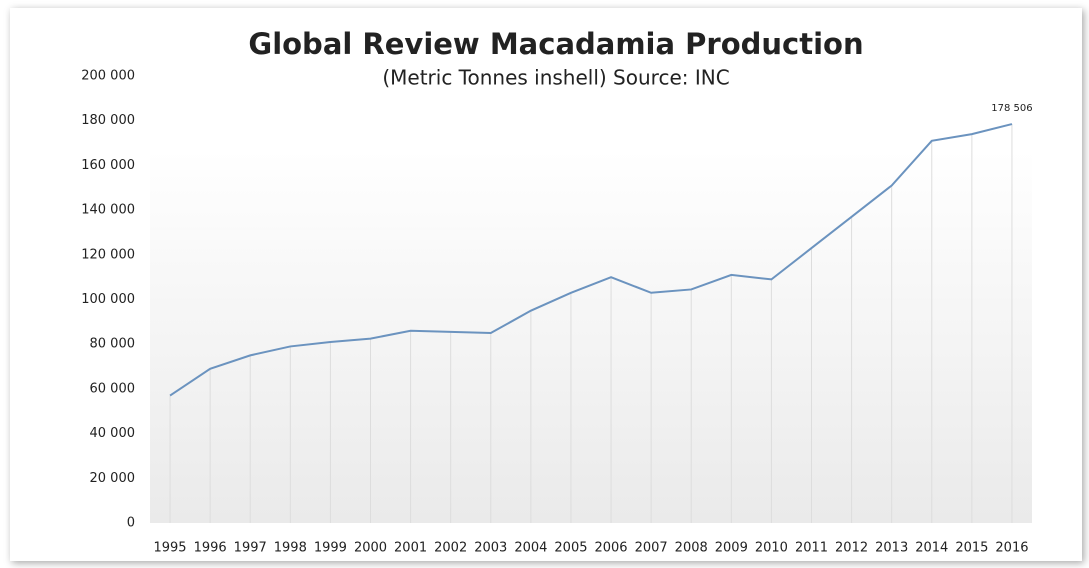 This screenshot has height=568, width=1089. What do you see at coordinates (108, 76) in the screenshot?
I see `y-tick-label: 200 000` at bounding box center [108, 76].